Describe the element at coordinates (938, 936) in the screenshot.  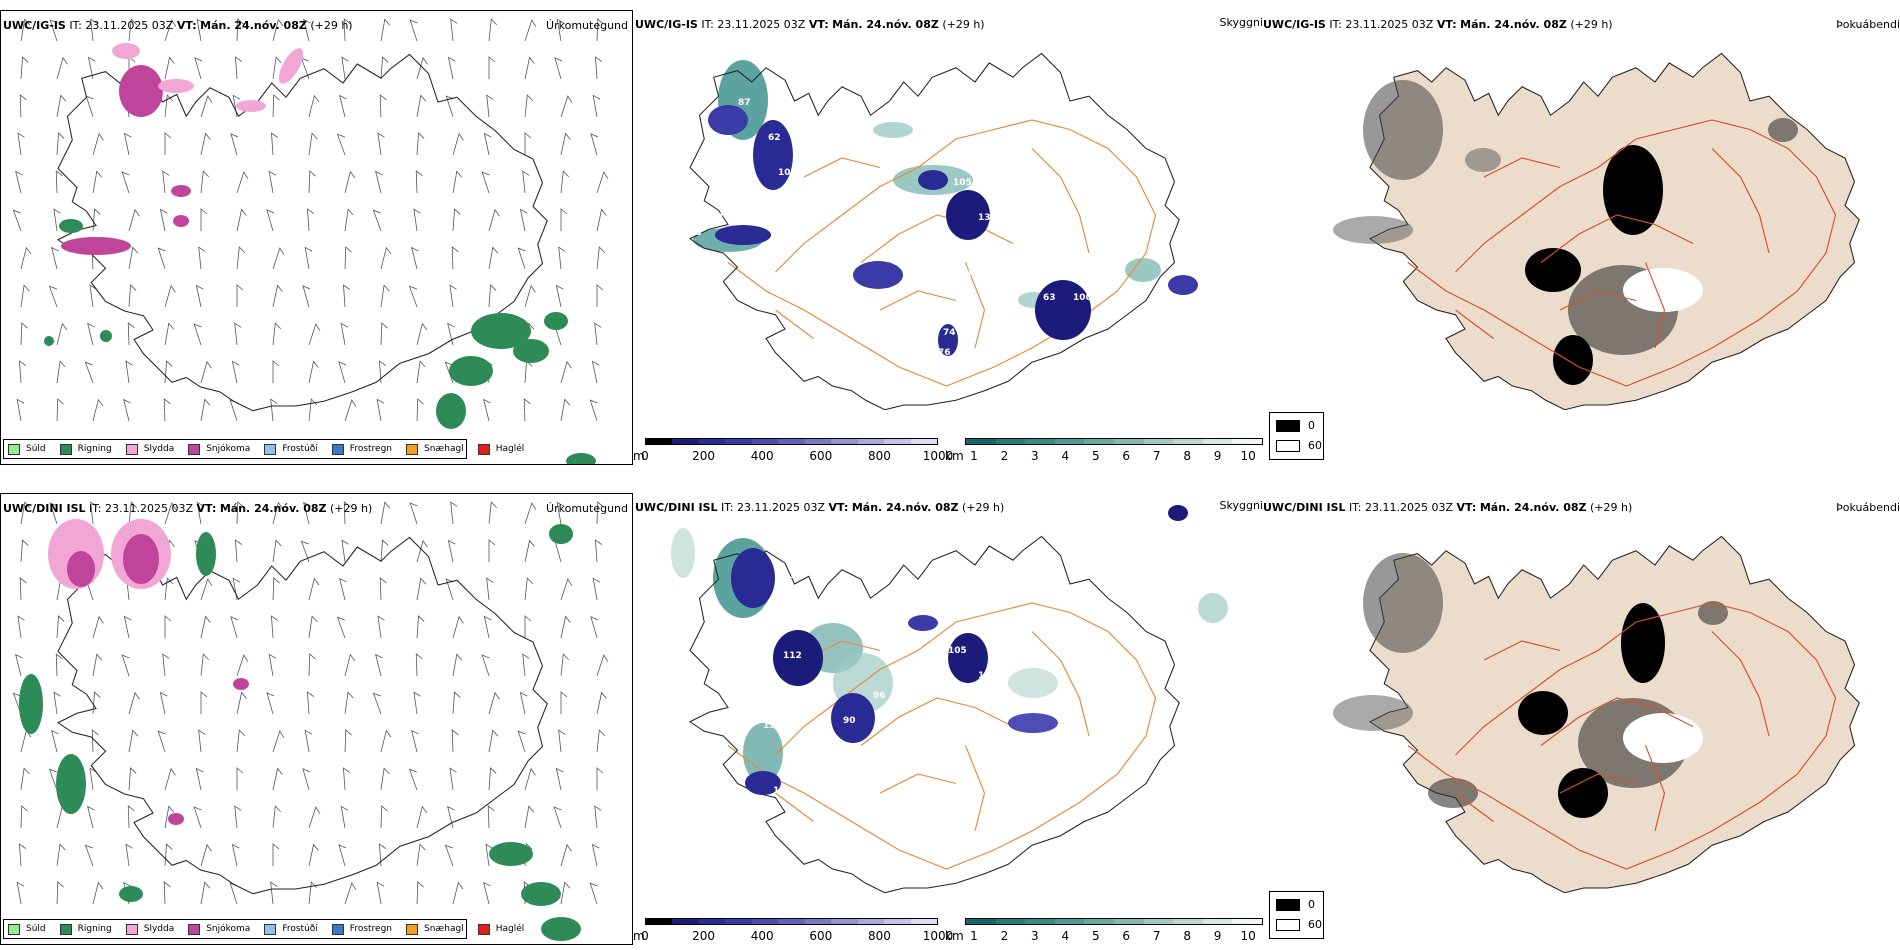
I see `colorbar-tick: 1000` at that location.